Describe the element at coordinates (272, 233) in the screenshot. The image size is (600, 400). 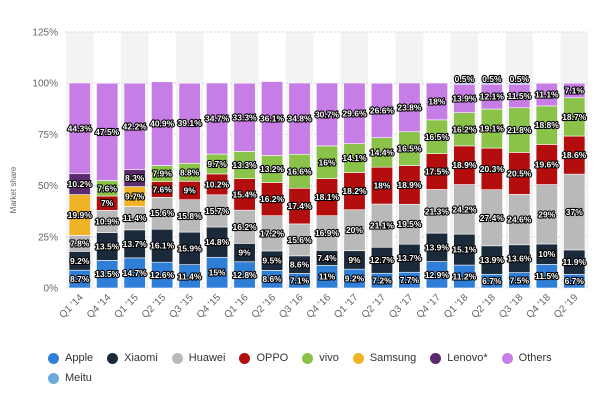
I see `data-label: 17.2%` at that location.